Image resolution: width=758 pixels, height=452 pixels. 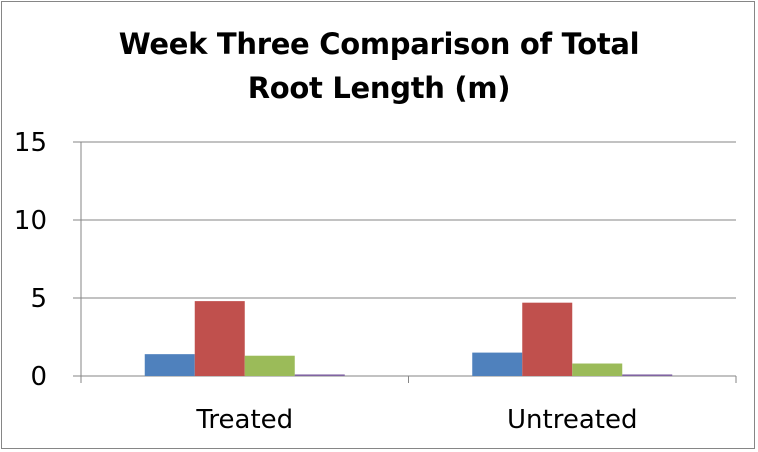 What do you see at coordinates (547, 339) in the screenshot?
I see `bar-series-2-untreated` at bounding box center [547, 339].